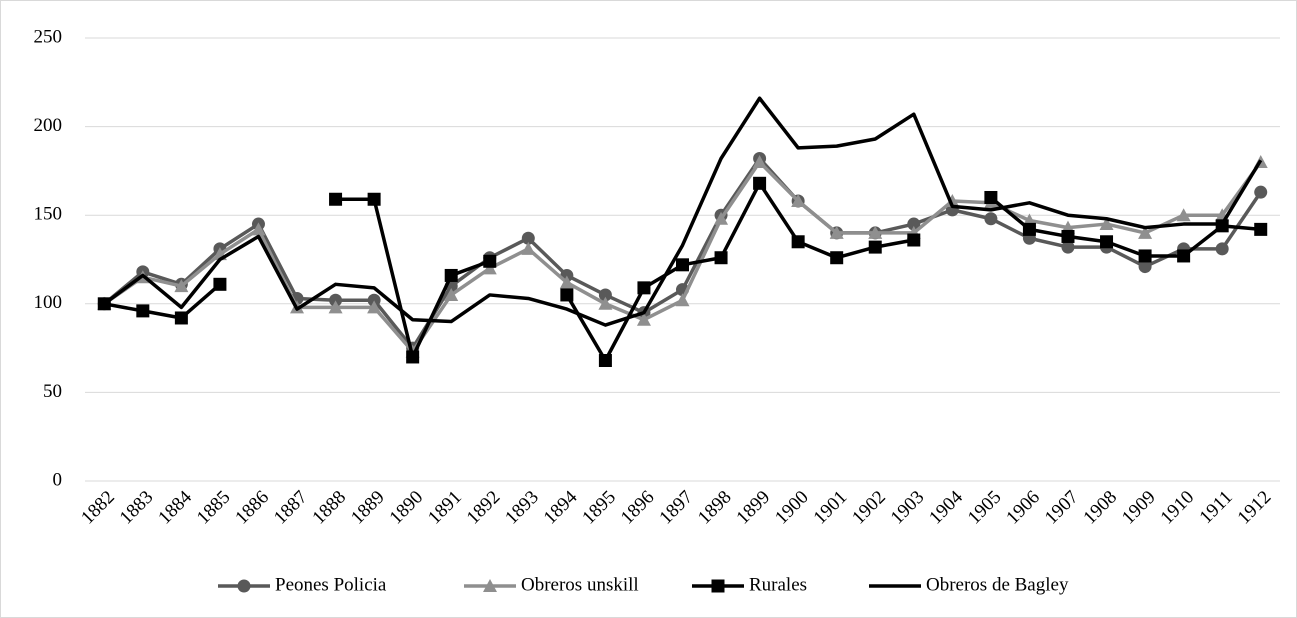 This screenshot has height=618, width=1297. What do you see at coordinates (778, 584) in the screenshot?
I see `legend-label: Rurales` at bounding box center [778, 584].